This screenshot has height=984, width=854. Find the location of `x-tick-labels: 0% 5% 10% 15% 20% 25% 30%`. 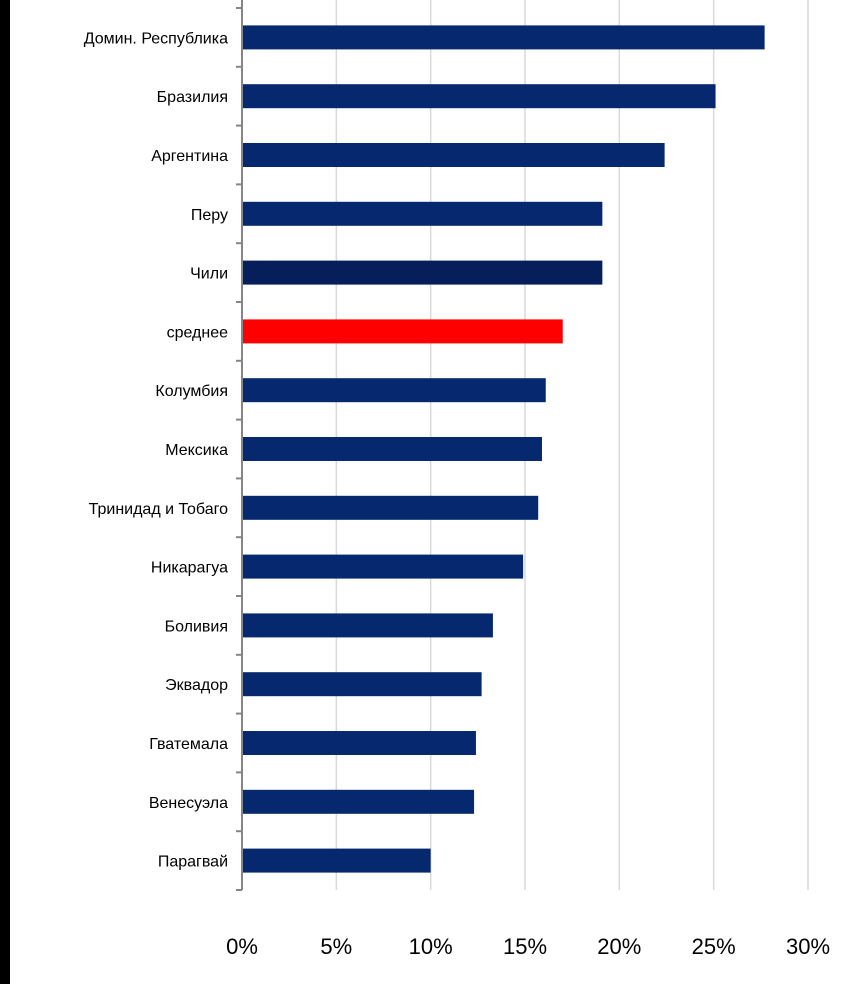

x-tick-labels: 0% 5% 10% 15% 20% 25% 30% is located at coordinates (528, 946).